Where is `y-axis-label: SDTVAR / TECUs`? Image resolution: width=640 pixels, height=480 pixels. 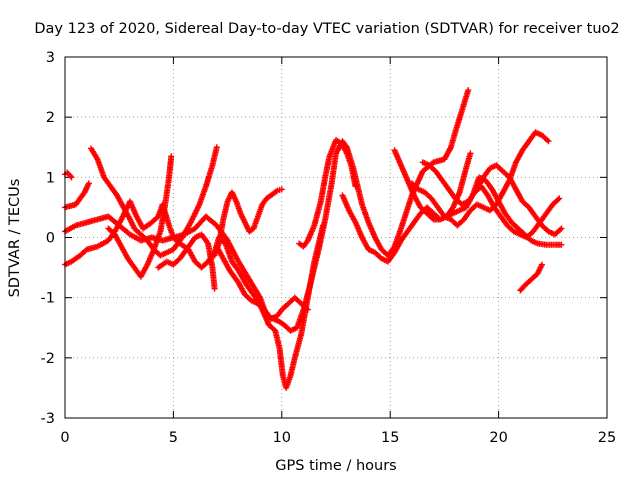
y-axis-label: SDTVAR / TECUs is located at coordinates (15, 238).